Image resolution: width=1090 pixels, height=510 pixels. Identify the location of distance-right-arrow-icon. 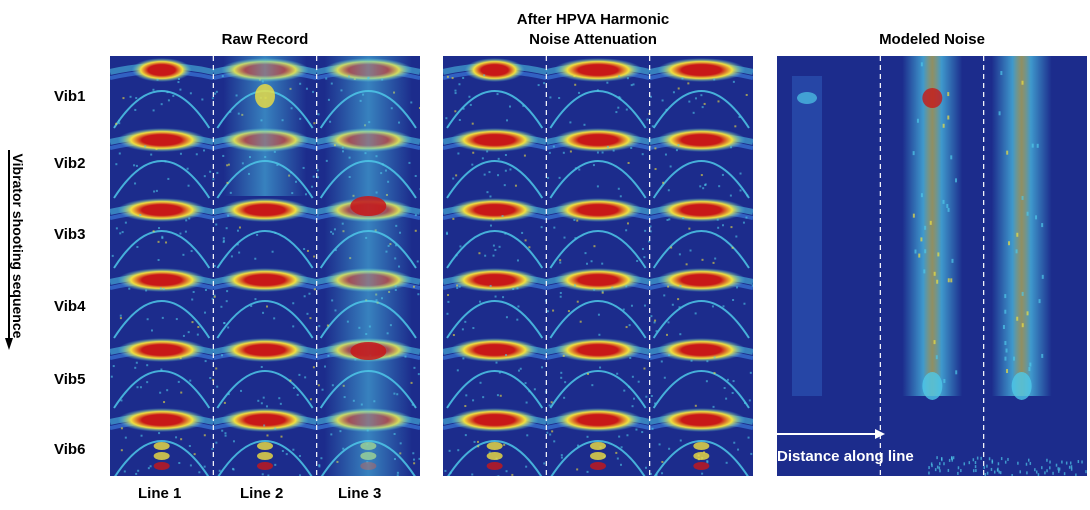
(831, 434).